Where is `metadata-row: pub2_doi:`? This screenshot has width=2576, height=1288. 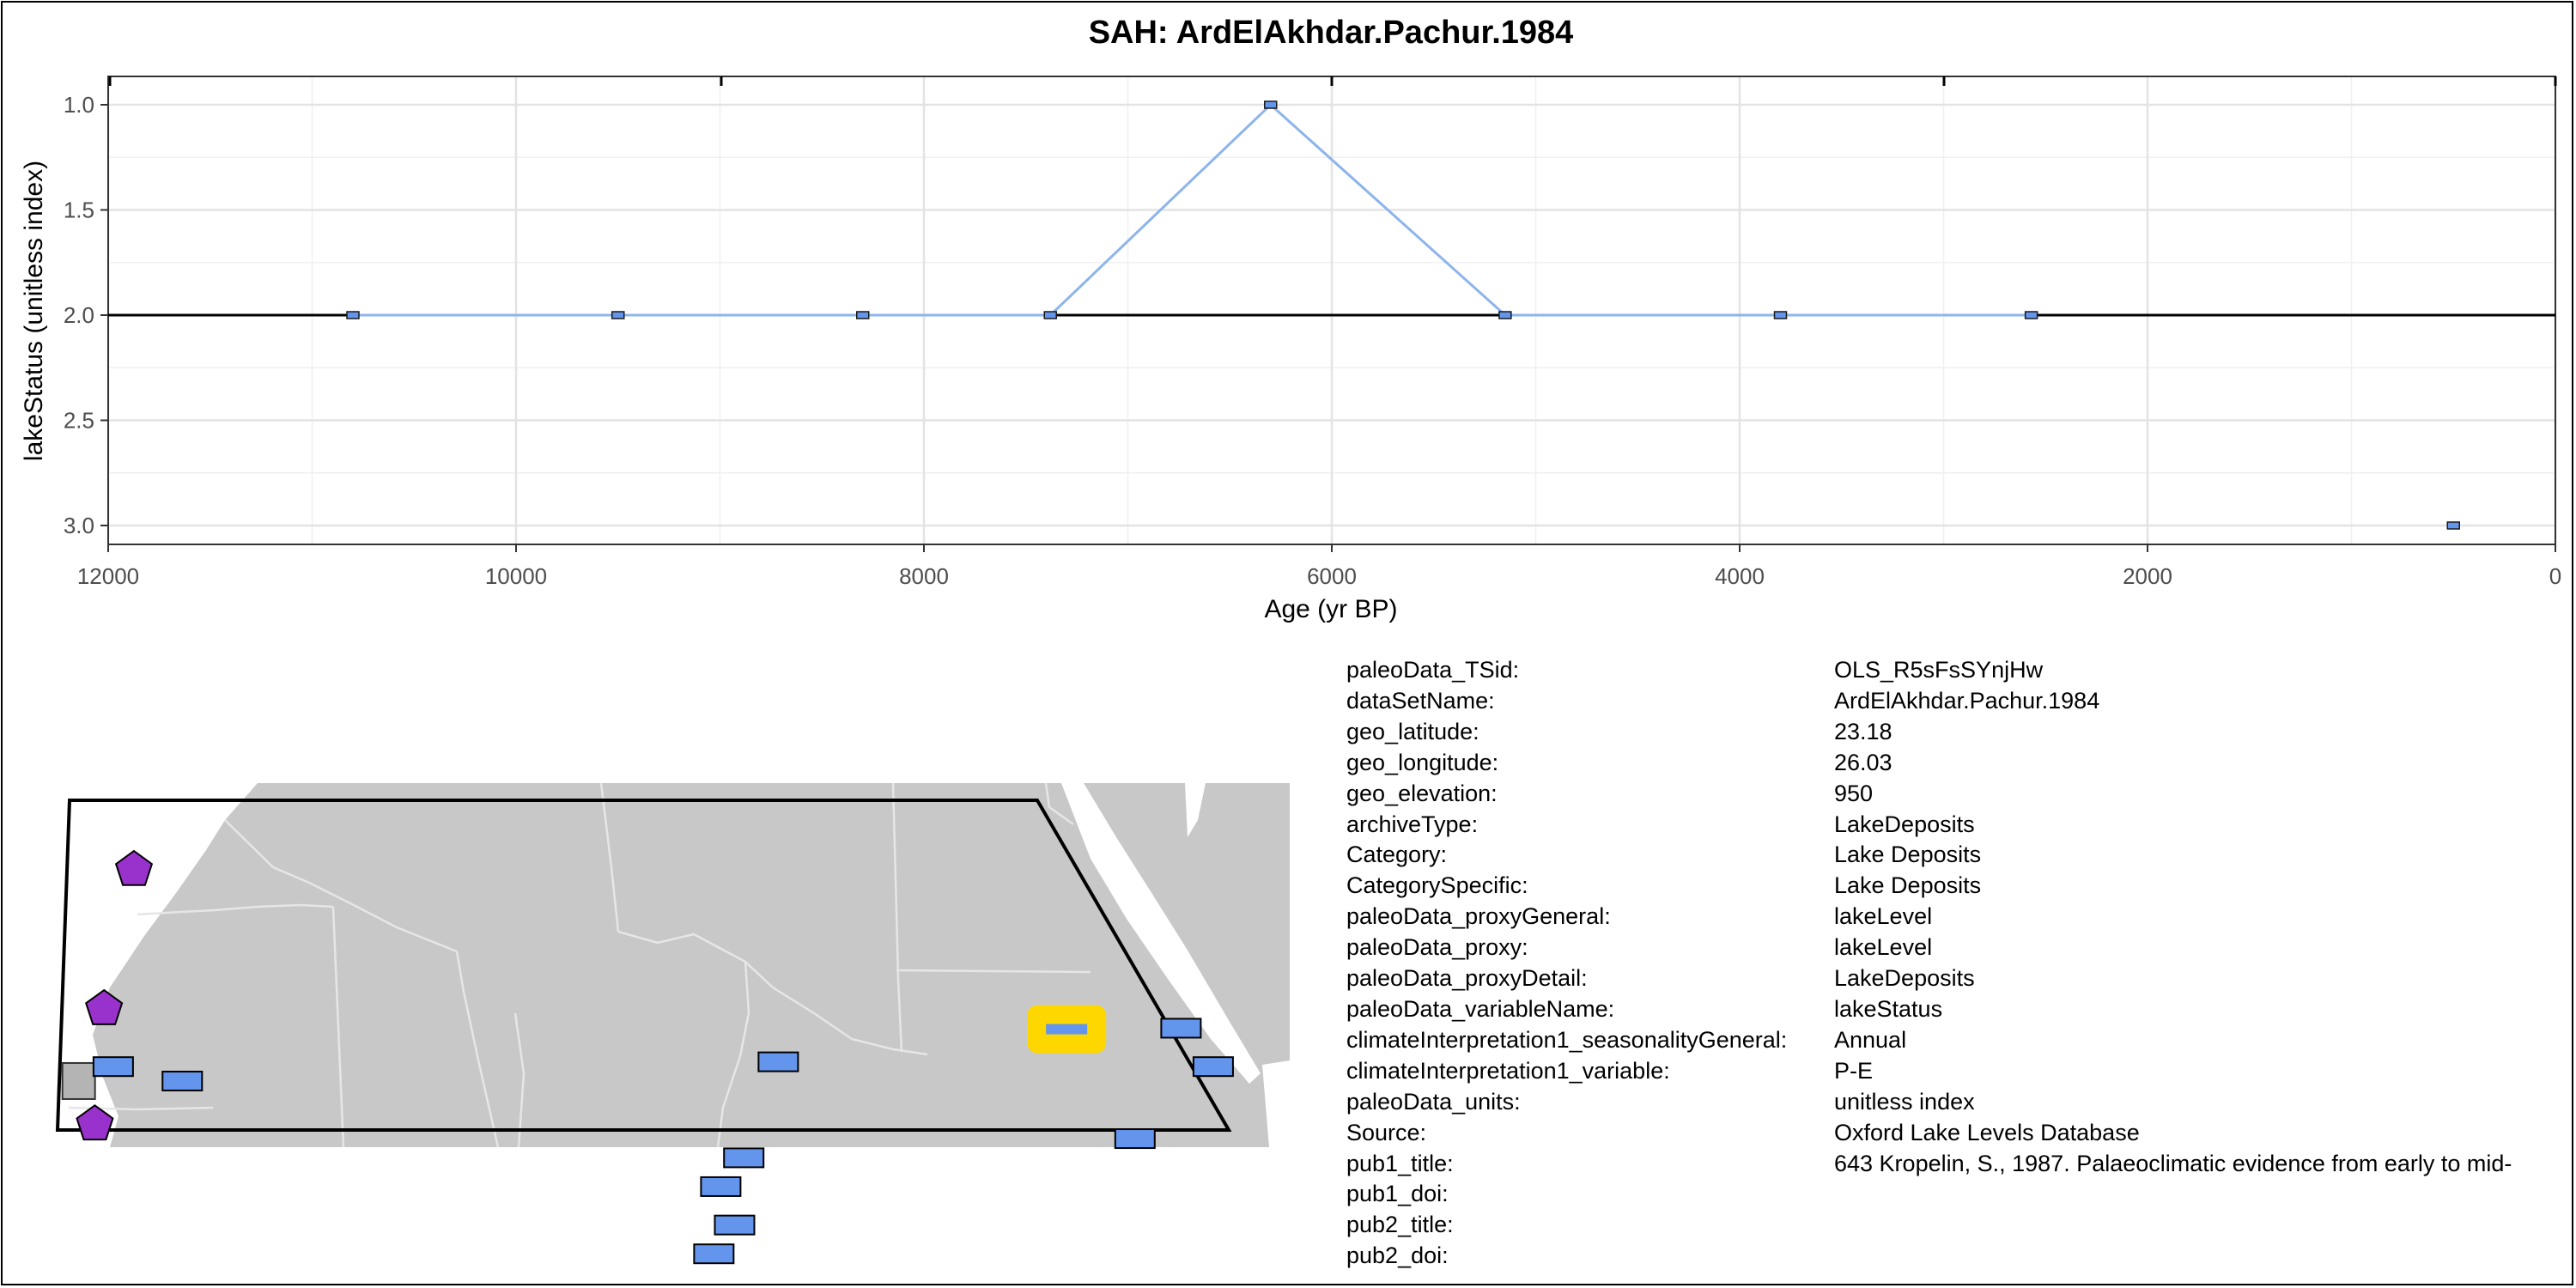 metadata-row: pub2_doi: is located at coordinates (1929, 1257).